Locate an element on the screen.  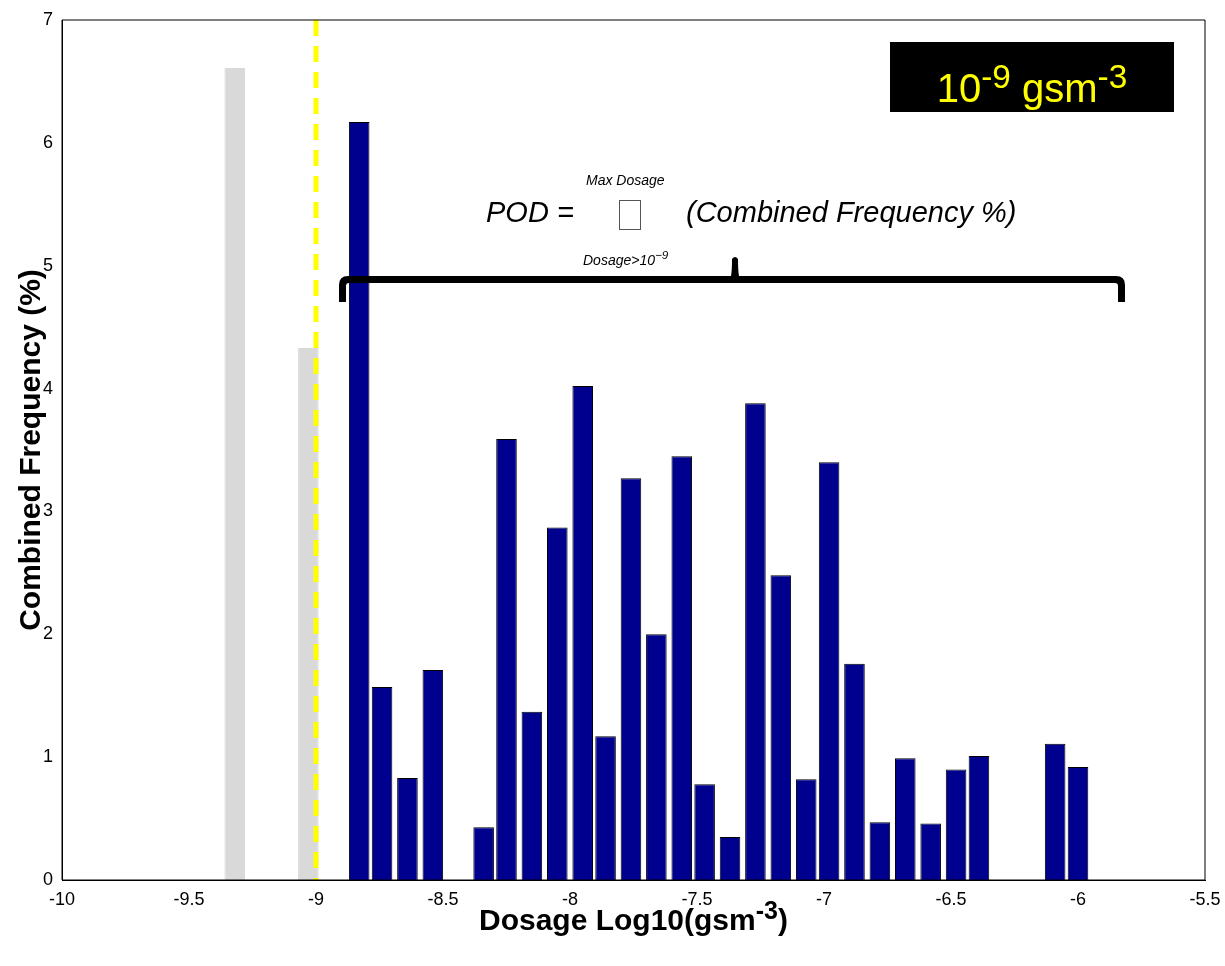
y-tick-label: 7 is located at coordinates (47, 18).